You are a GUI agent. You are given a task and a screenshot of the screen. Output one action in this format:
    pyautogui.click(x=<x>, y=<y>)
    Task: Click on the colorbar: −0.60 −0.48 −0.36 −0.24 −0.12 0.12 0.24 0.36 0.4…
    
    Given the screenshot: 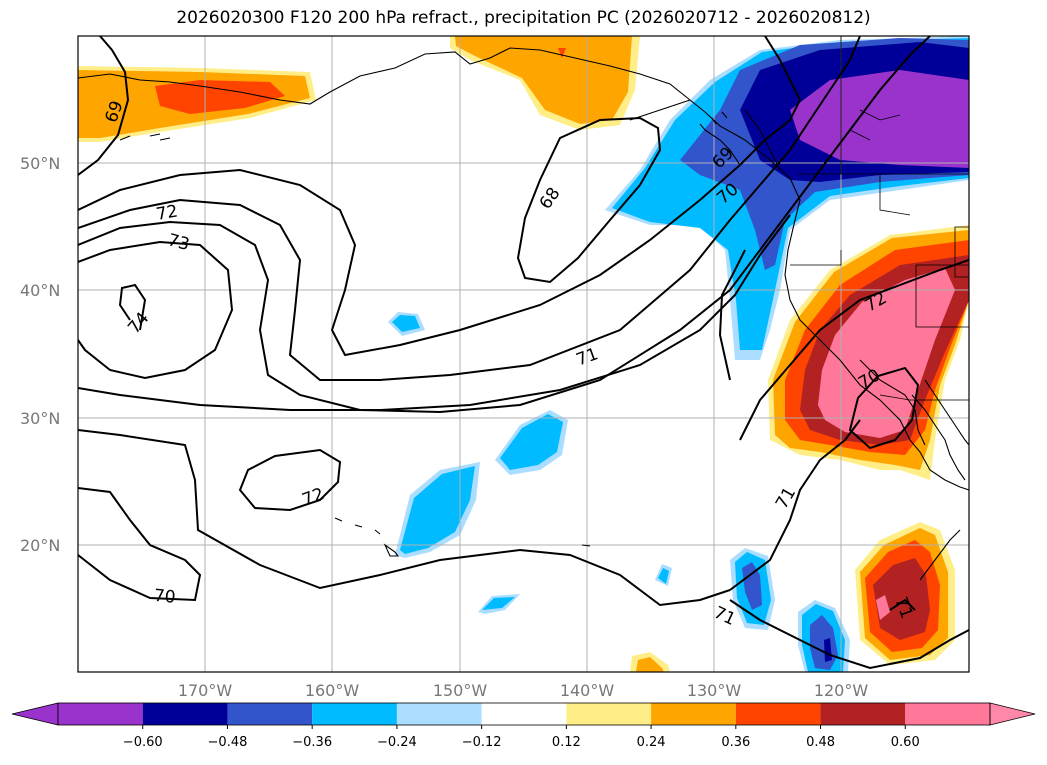 What is the action you would take?
    pyautogui.click(x=523, y=726)
    